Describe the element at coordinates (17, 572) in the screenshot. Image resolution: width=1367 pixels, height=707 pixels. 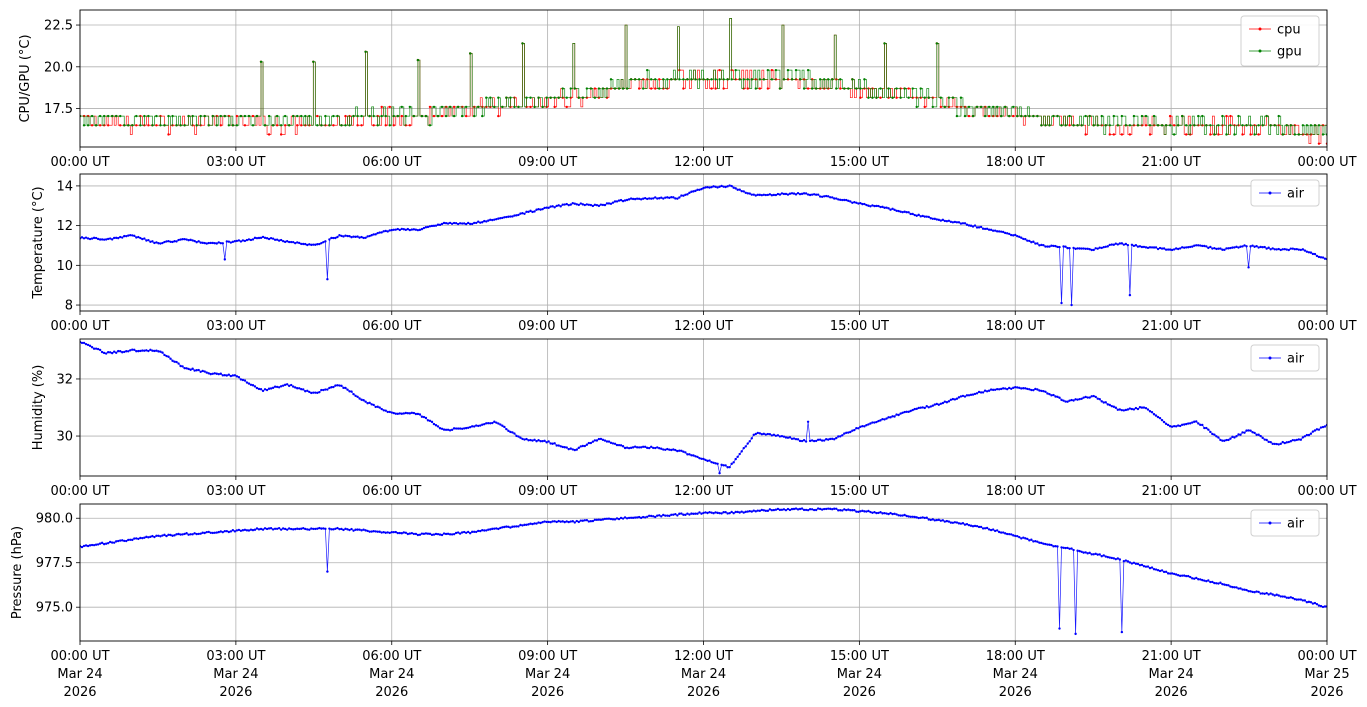
I see `y-axis-label: Pressure (hPa)` at that location.